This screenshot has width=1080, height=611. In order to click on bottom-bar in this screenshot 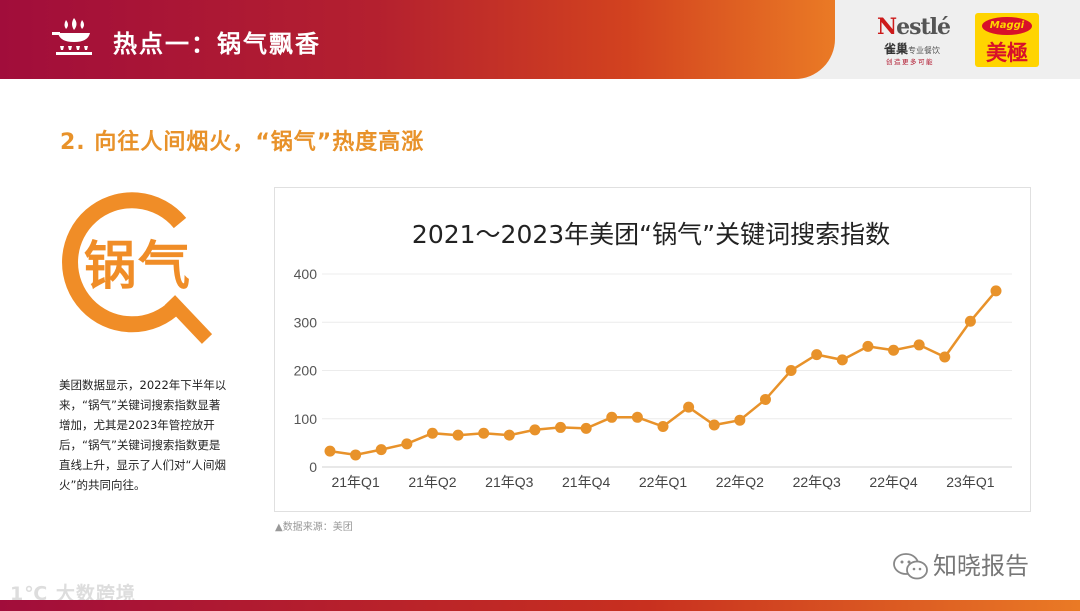, I will do `click(540, 605)`.